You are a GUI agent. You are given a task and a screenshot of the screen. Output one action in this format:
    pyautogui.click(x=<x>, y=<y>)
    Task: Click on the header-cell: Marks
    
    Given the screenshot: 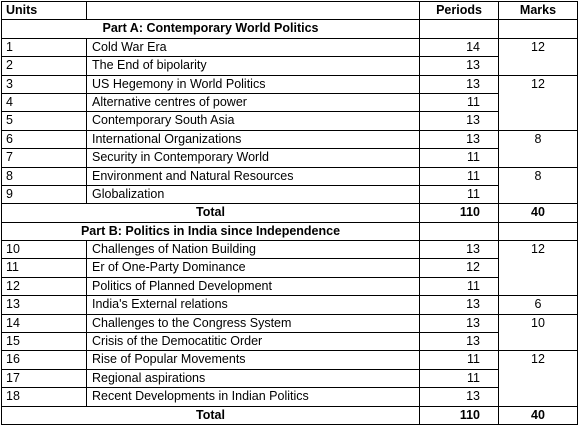 What is the action you would take?
    pyautogui.click(x=538, y=10)
    